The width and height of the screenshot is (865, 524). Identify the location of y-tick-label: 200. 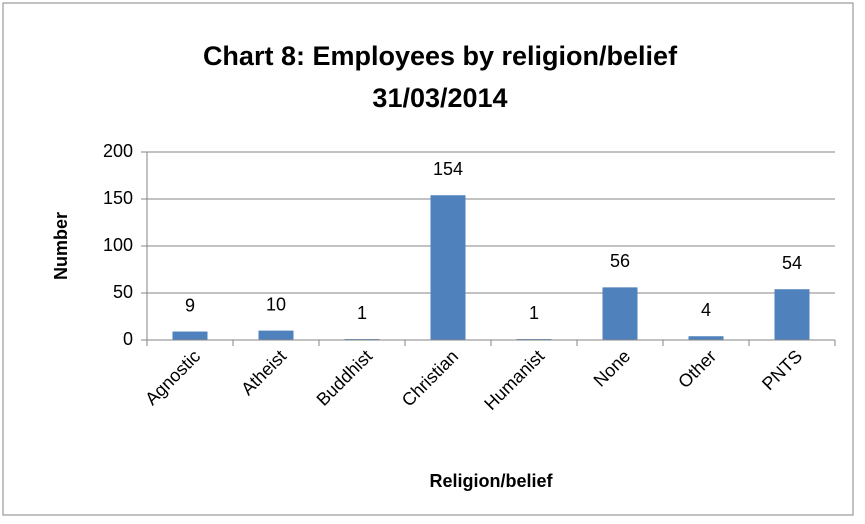
(118, 151).